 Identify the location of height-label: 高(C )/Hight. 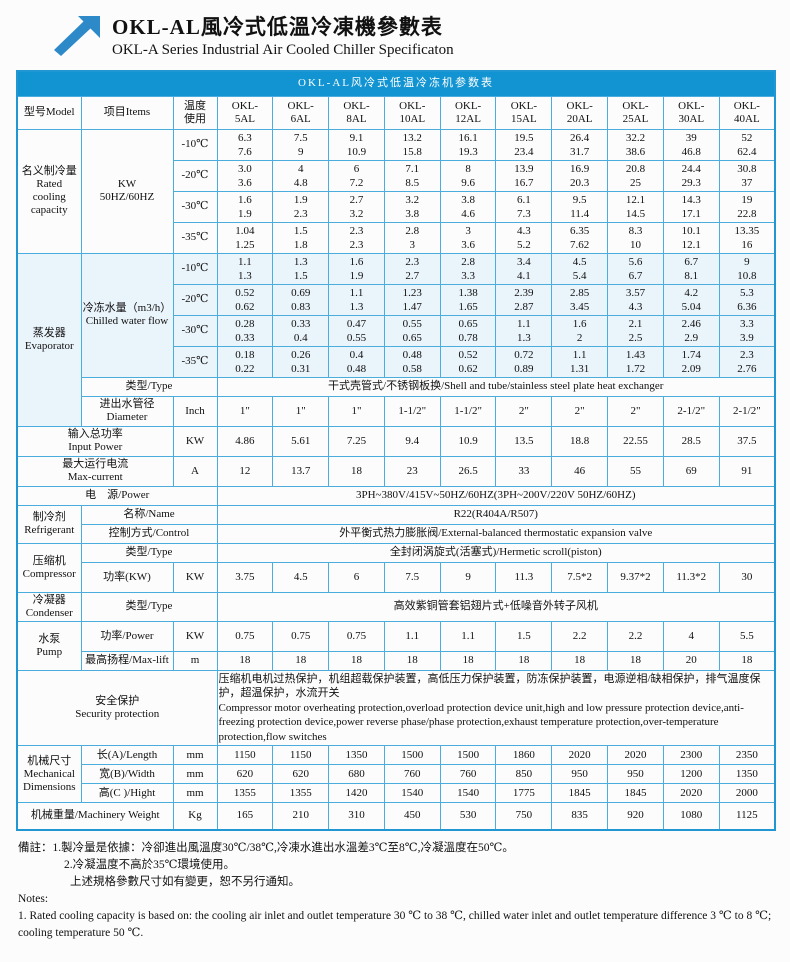
(127, 793).